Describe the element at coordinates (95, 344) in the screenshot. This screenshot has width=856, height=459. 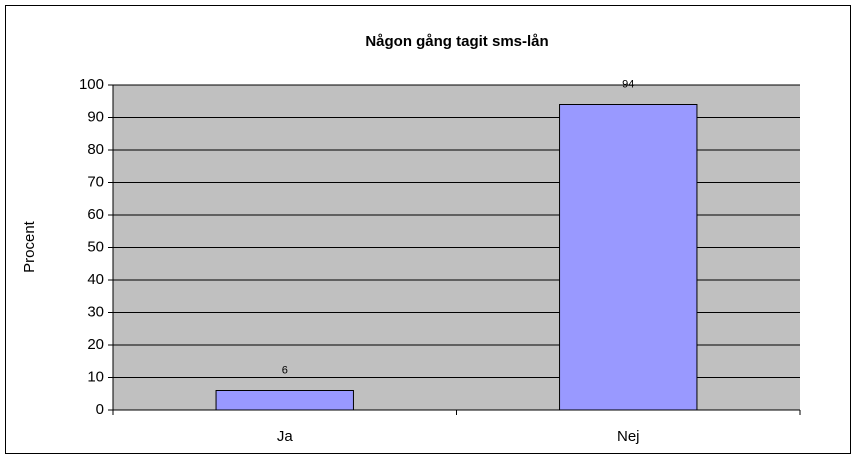
I see `y-tick-label: 20` at that location.